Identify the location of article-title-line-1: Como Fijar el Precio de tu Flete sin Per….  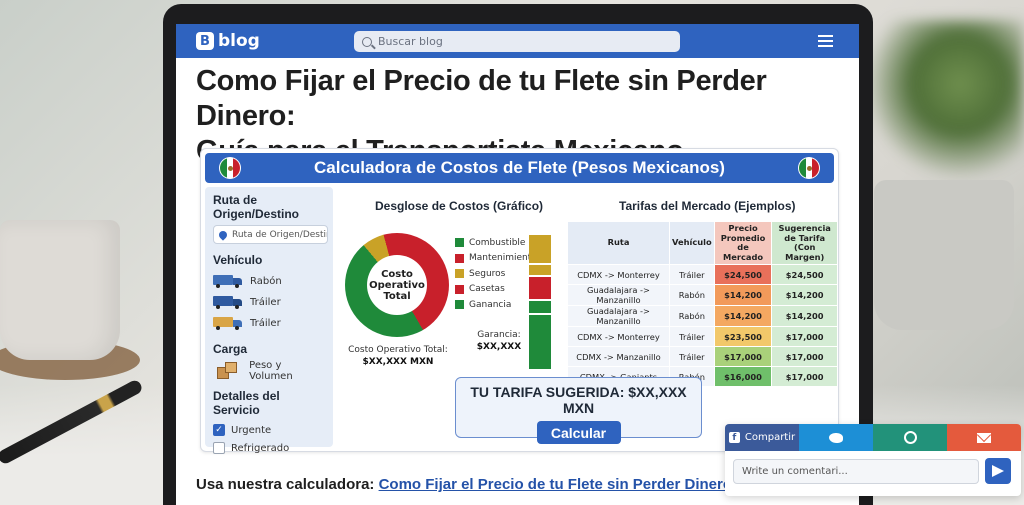
(481, 98).